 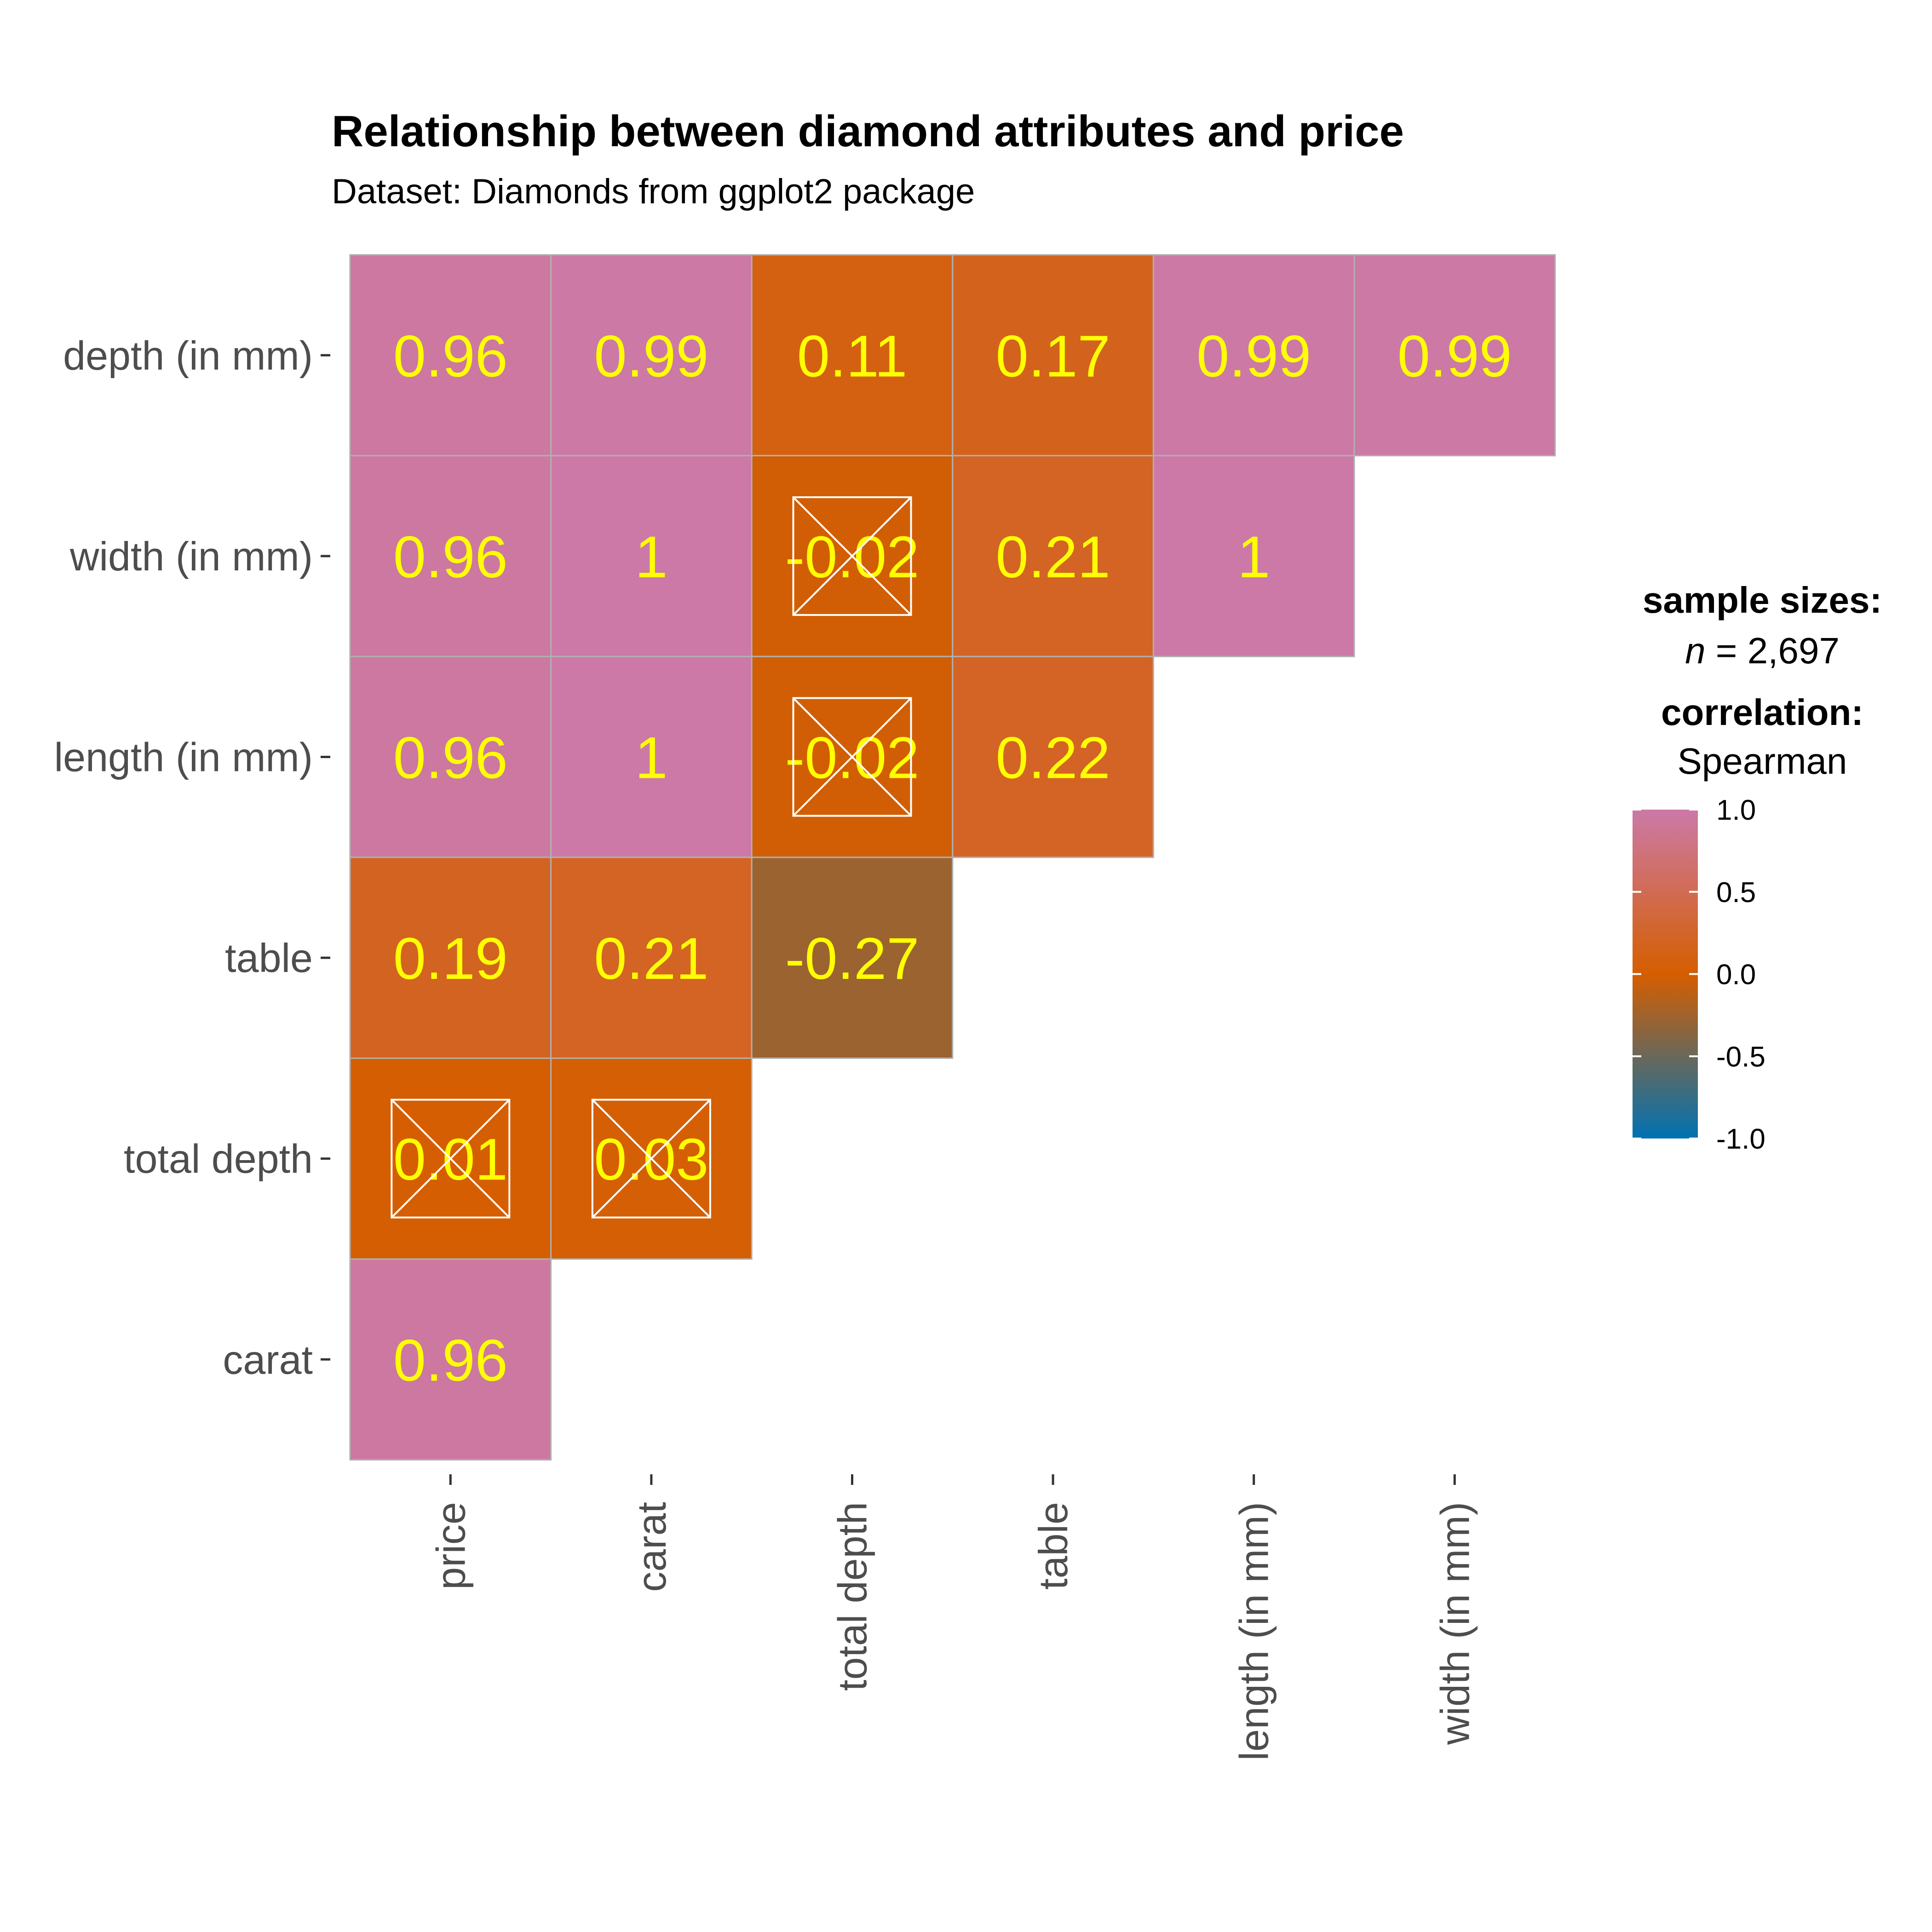 I want to click on x-tick-label: table, so click(x=1053, y=1546).